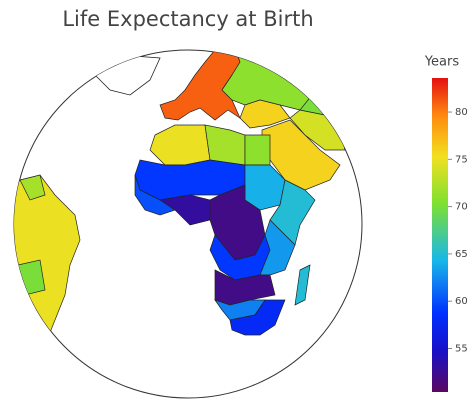 The image size is (474, 412). Describe the element at coordinates (461, 207) in the screenshot. I see `colorbar-tick-label: 70` at that location.